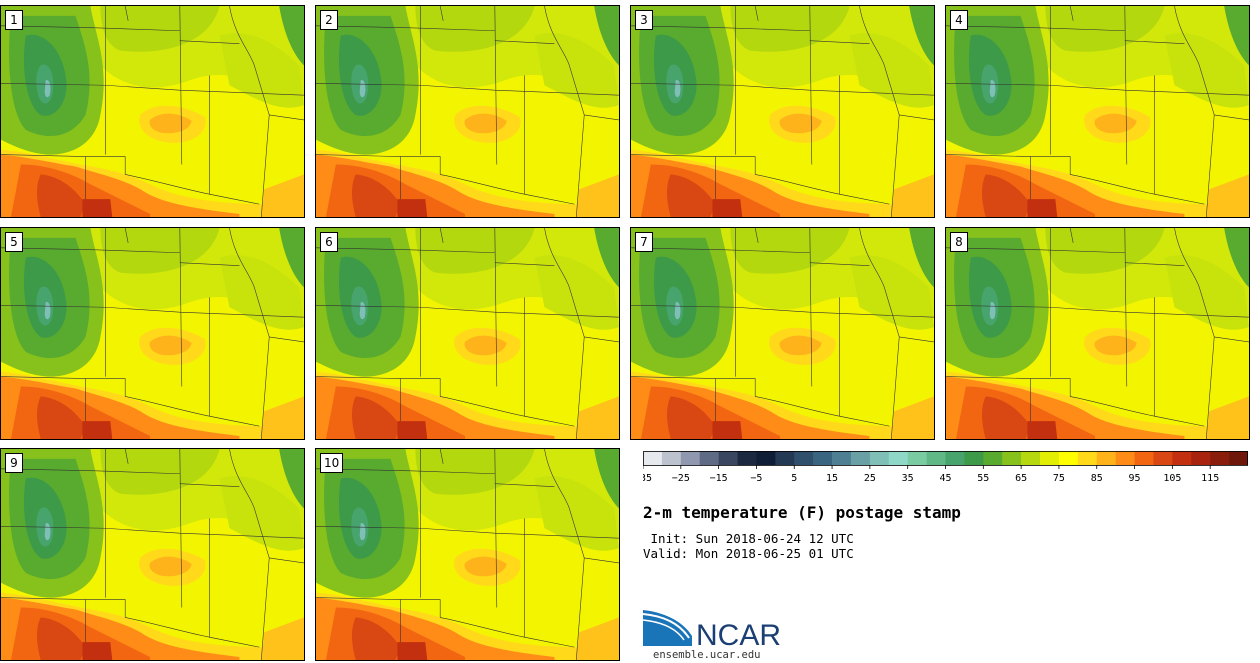  What do you see at coordinates (681, 478) in the screenshot?
I see `colorbar-tick-label: −25` at bounding box center [681, 478].